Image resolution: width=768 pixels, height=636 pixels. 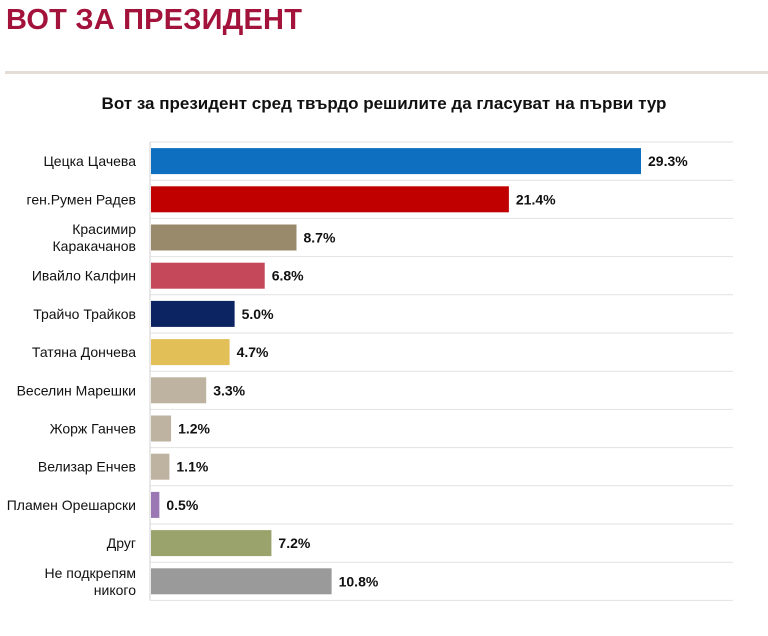 What do you see at coordinates (359, 581) in the screenshot?
I see `data-label: 10.8%` at bounding box center [359, 581].